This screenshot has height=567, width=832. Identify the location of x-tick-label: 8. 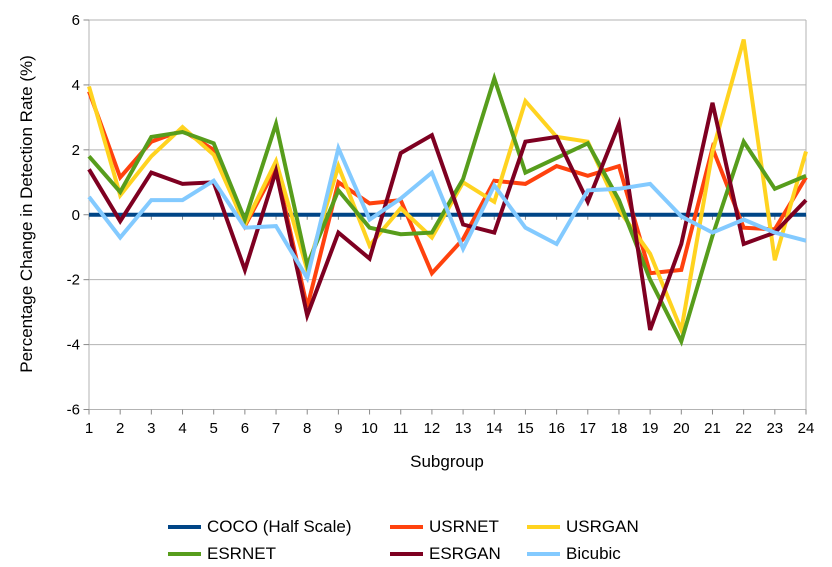
(307, 428).